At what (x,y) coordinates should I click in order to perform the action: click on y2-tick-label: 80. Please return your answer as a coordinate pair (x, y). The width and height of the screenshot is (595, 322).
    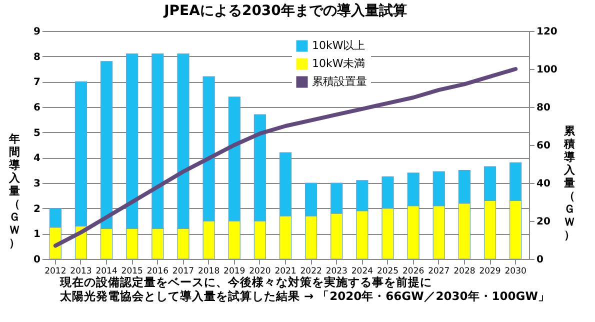
    Looking at the image, I should click on (543, 108).